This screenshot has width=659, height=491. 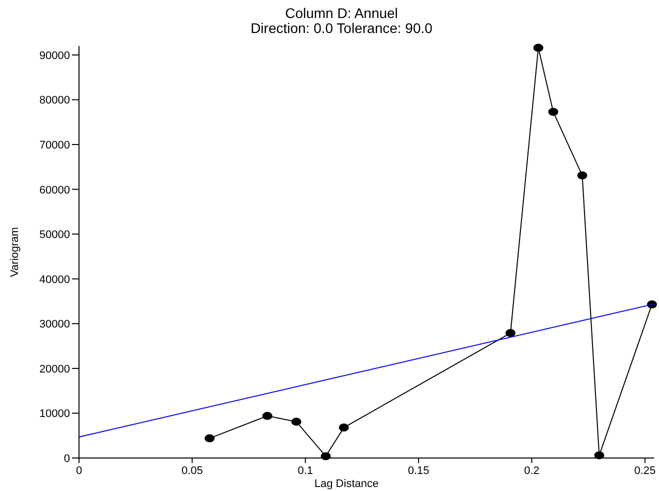 I want to click on x-tick-label: 0.2, so click(x=532, y=471).